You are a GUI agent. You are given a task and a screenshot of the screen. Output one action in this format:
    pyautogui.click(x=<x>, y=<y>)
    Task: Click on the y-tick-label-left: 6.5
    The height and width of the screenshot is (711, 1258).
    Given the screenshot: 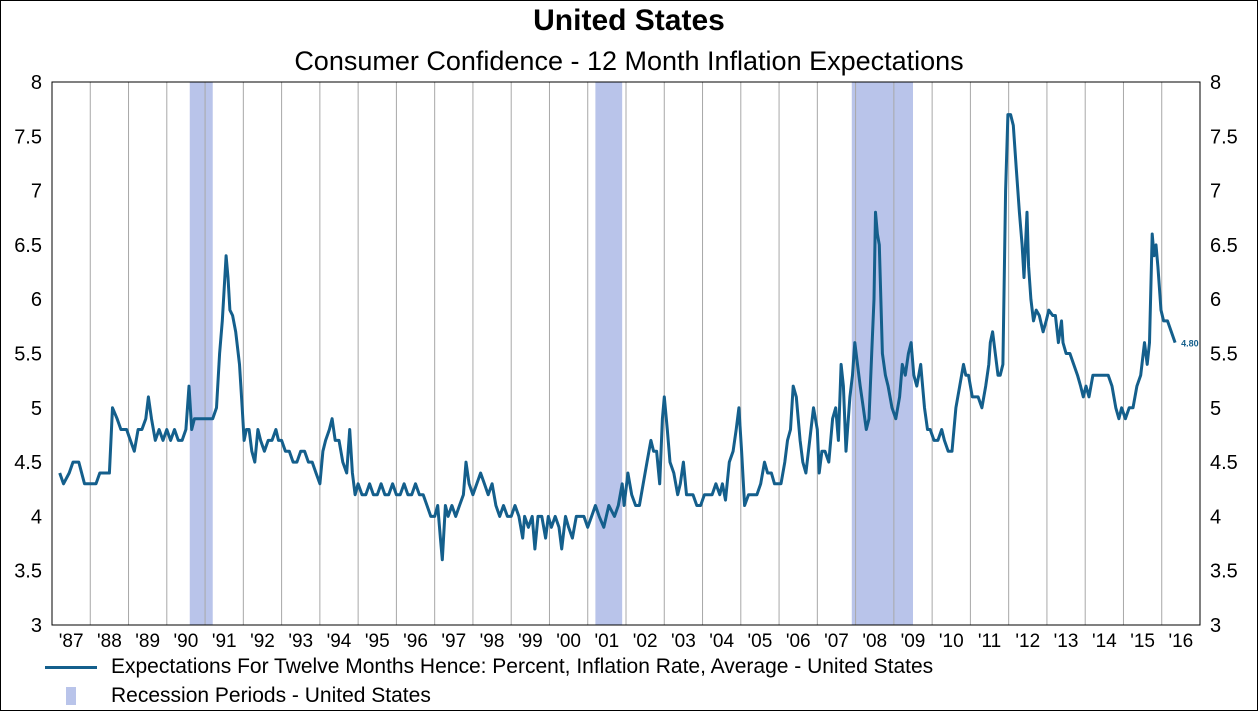 What is the action you would take?
    pyautogui.click(x=28, y=246)
    